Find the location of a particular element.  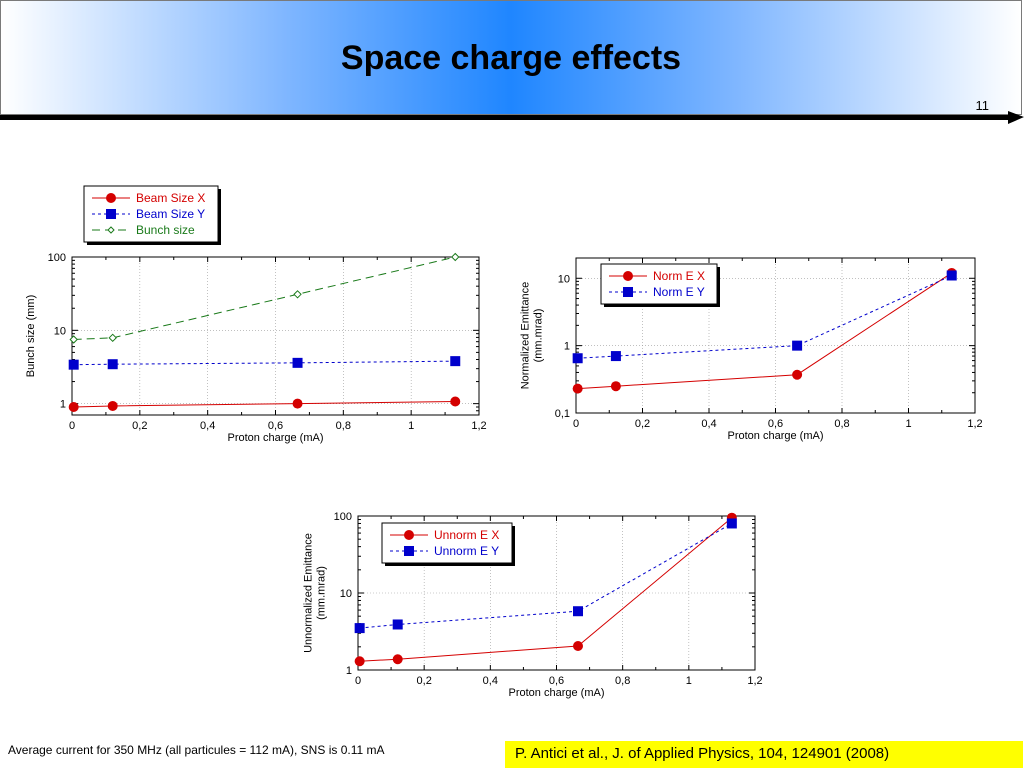

header-rule-arrow is located at coordinates (1016, 117).